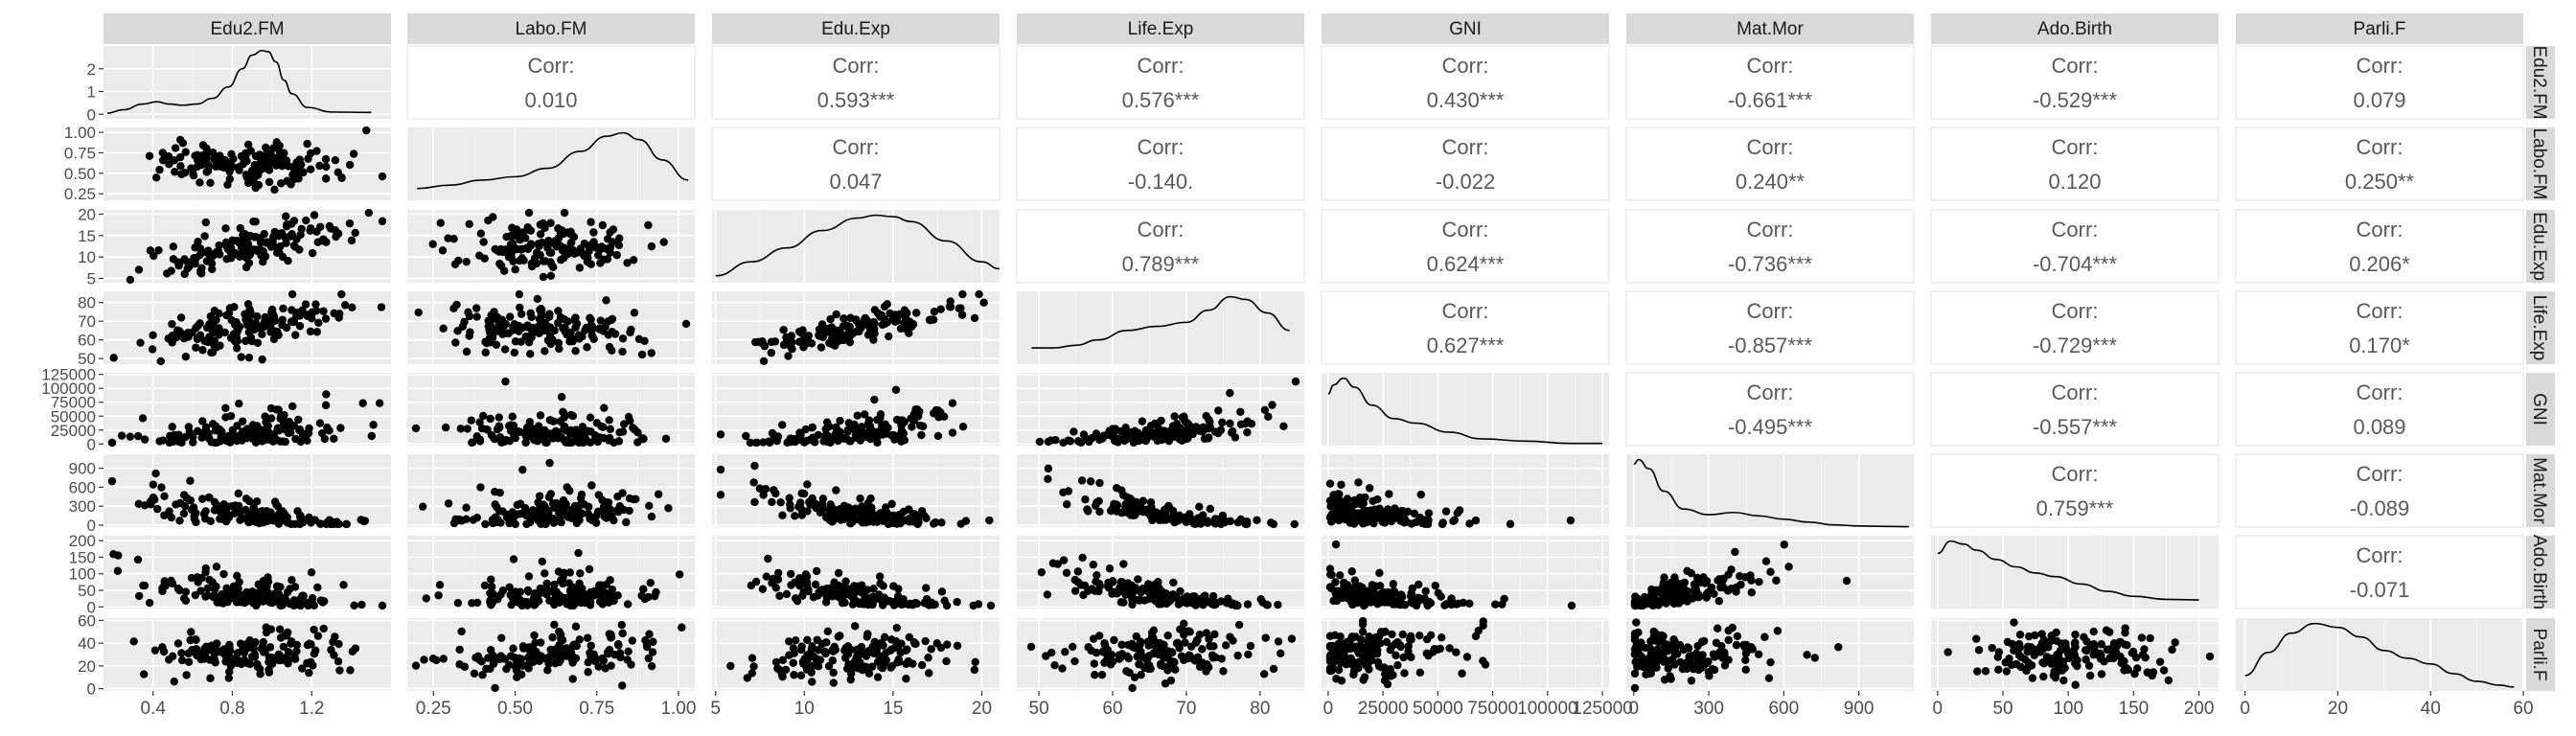  What do you see at coordinates (2075, 427) in the screenshot?
I see `corr-value: -0.557***` at bounding box center [2075, 427].